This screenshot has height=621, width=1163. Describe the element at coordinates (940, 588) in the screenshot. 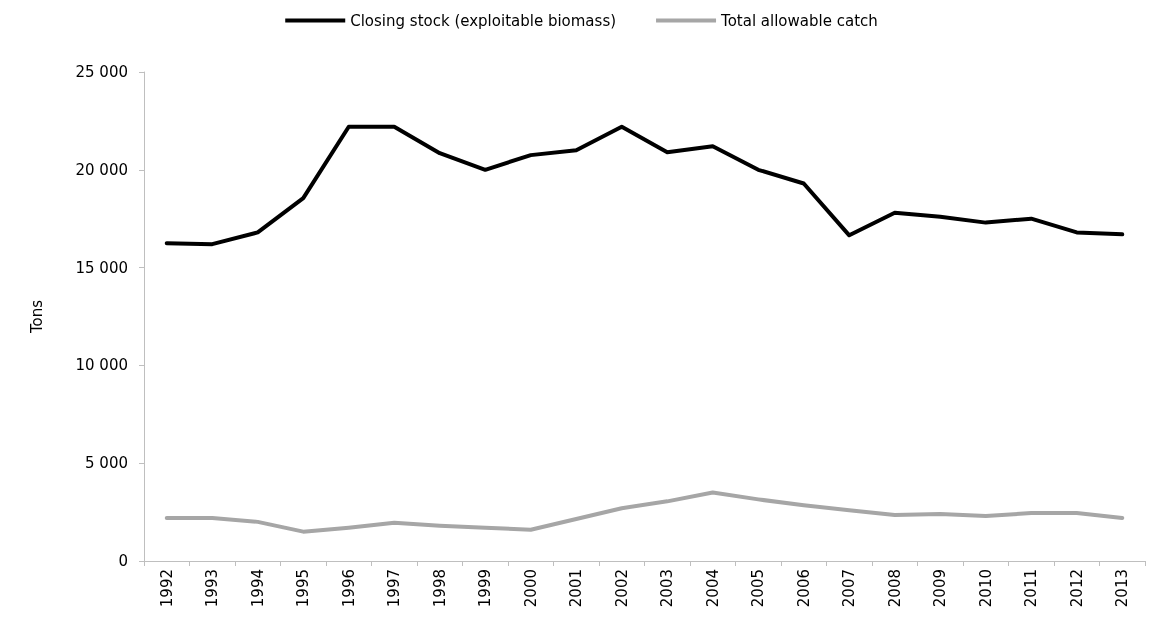

I see `x-tick-label: 2009` at that location.